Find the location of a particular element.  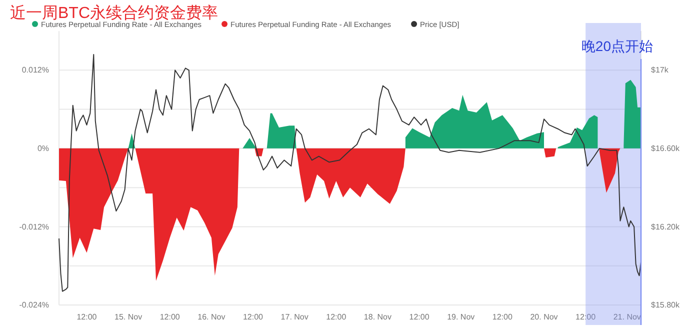

y-tick-label: -0.024% is located at coordinates (34, 305).